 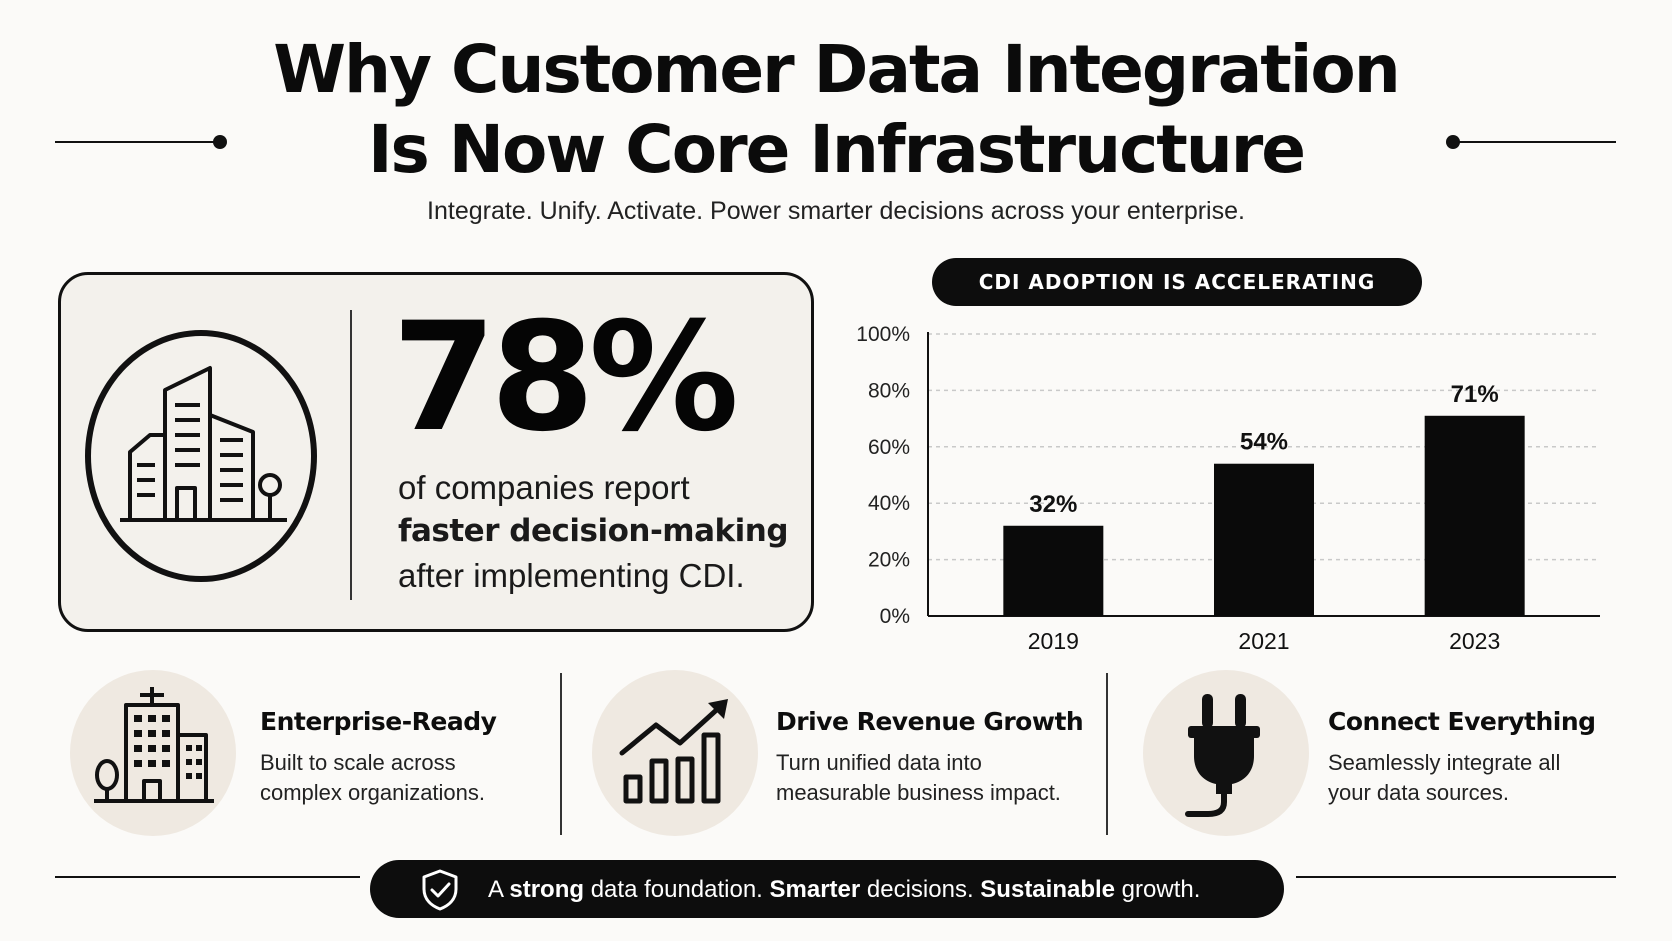 I want to click on stat-icon-ring, so click(x=201, y=456).